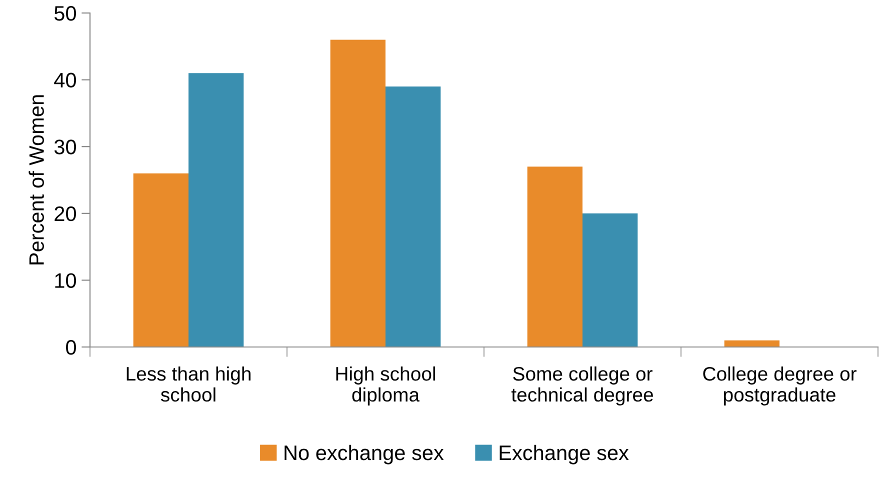 The width and height of the screenshot is (889, 481). I want to click on x-tick-label: High school diploma, so click(385, 386).